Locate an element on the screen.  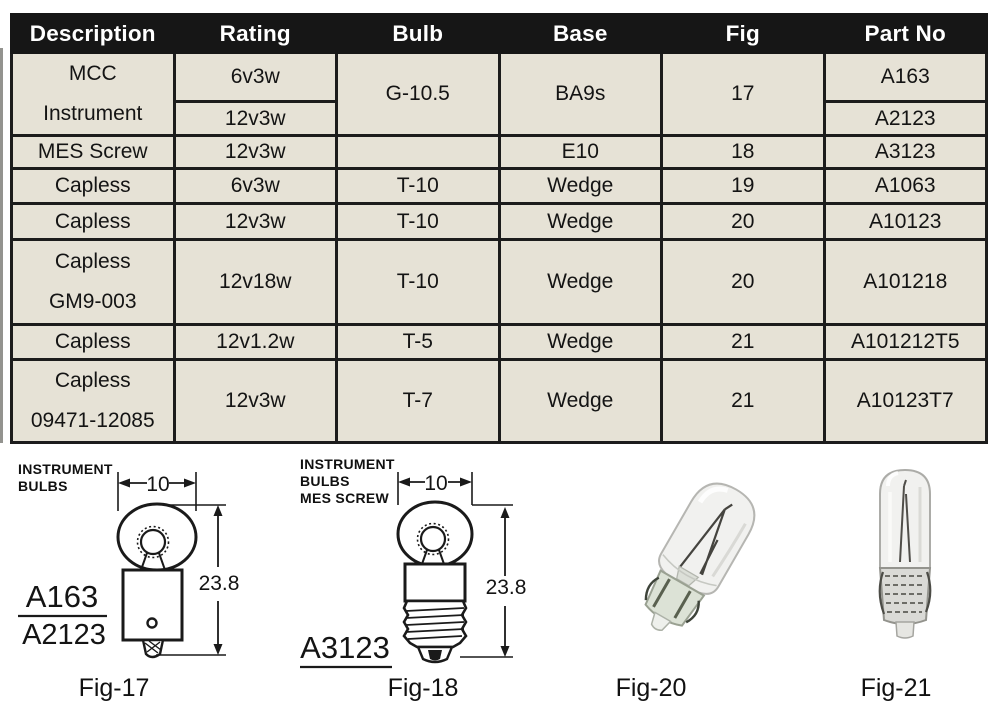
cell-part-no: A101212T5 is located at coordinates (905, 342).